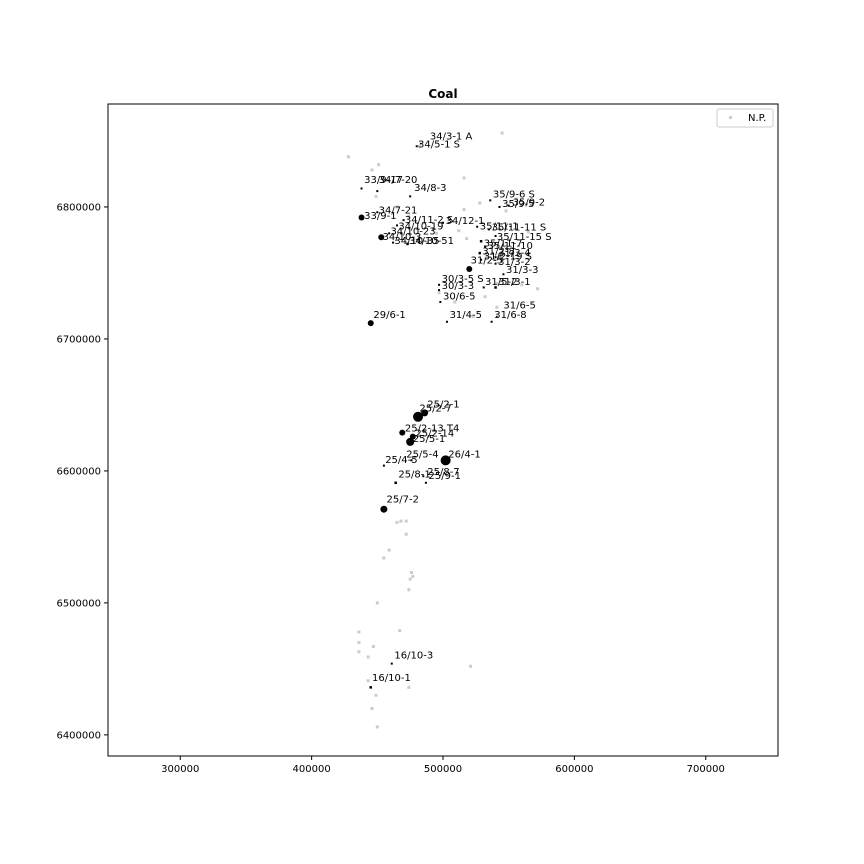 Image resolution: width=864 pixels, height=864 pixels. Describe the element at coordinates (574, 769) in the screenshot. I see `x-tick-label: 600000` at that location.